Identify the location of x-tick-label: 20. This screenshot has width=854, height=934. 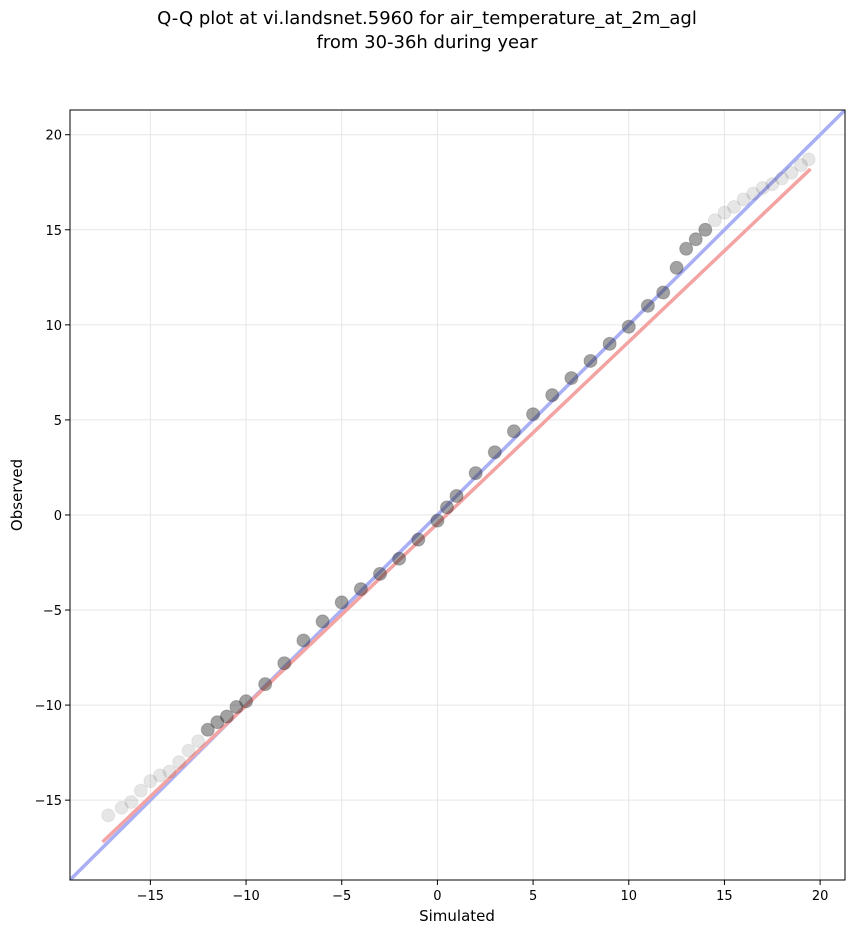
(820, 896).